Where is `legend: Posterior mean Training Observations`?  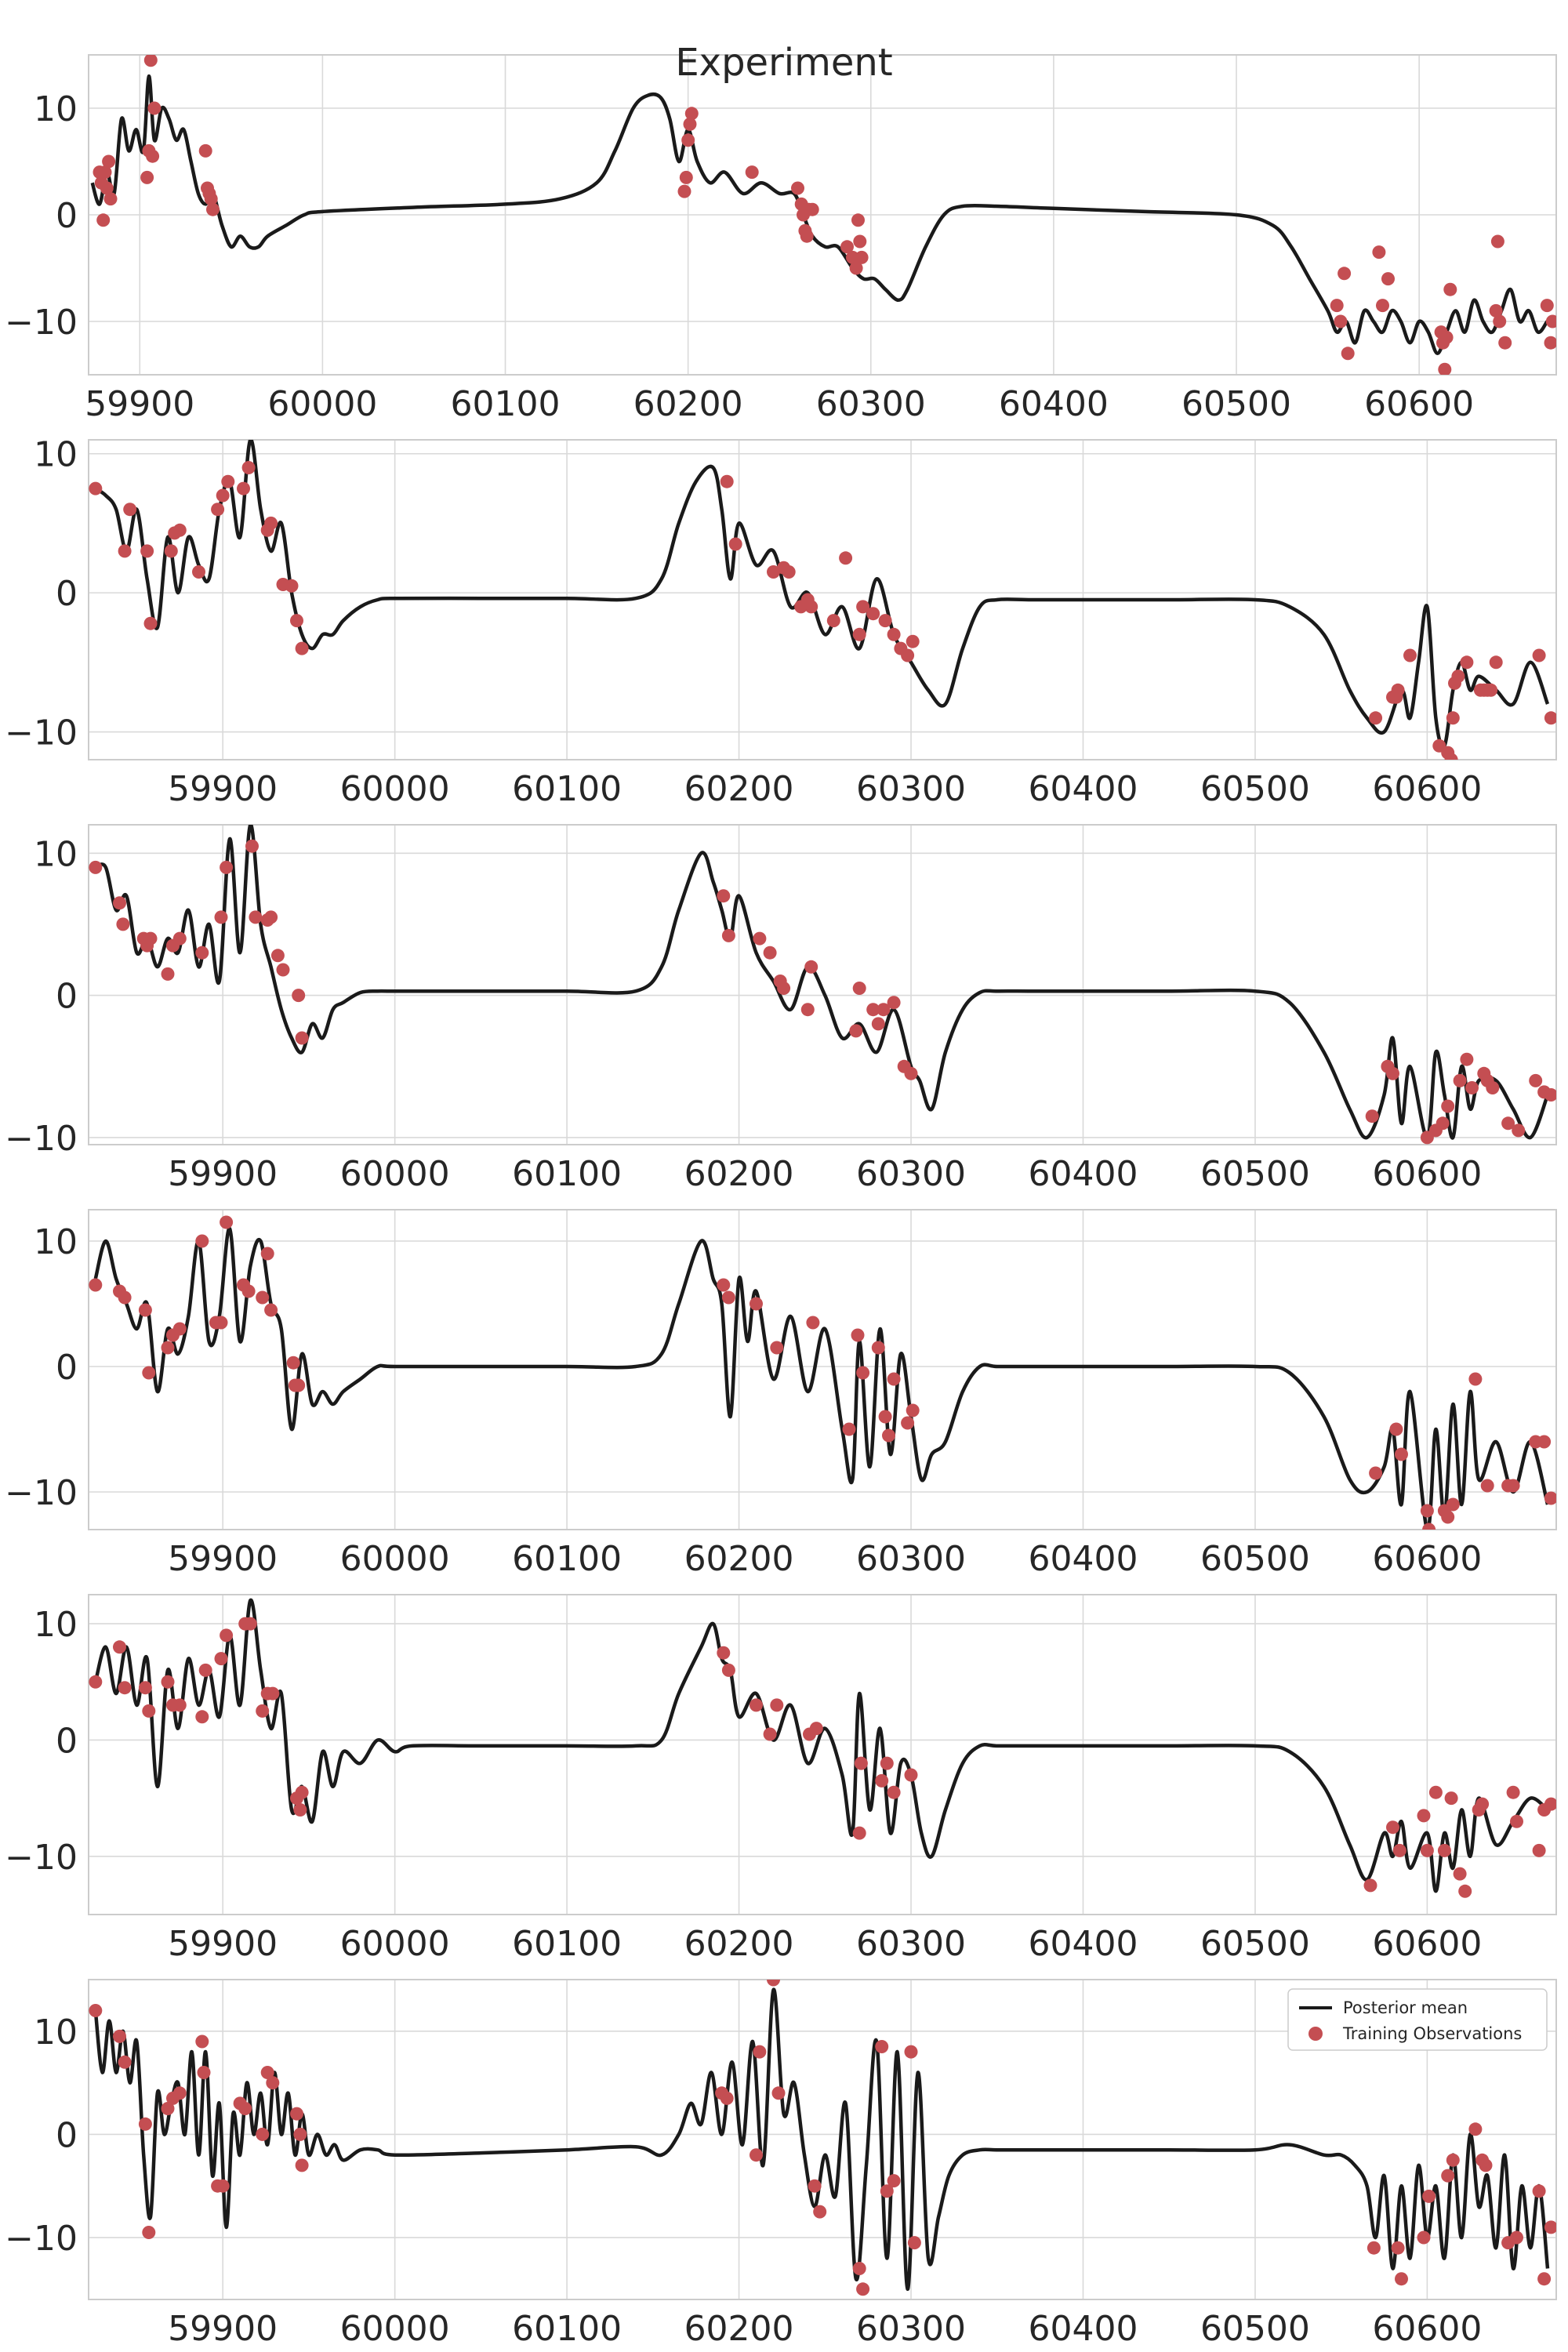
legend: Posterior mean Training Observations is located at coordinates (1417, 2019).